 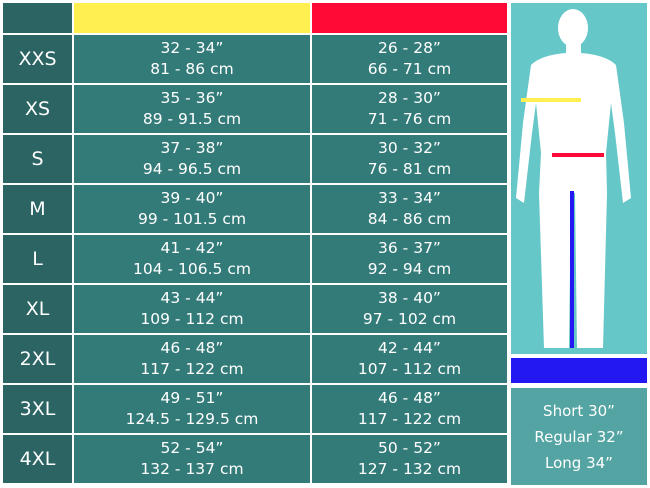 What do you see at coordinates (409, 109) in the screenshot?
I see `waist-cell: 28 - 30” 71 - 76 cm` at bounding box center [409, 109].